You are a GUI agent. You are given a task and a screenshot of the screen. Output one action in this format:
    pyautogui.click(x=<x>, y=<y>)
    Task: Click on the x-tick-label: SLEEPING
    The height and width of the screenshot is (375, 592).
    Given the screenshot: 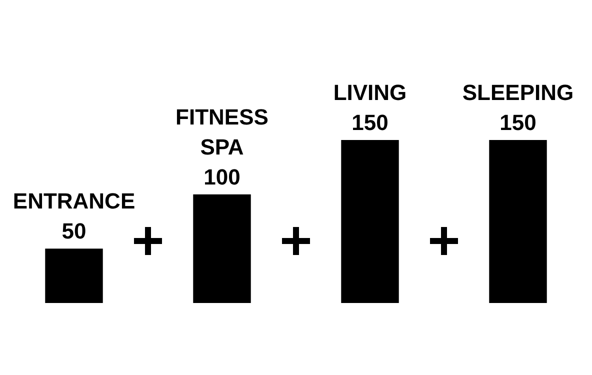 What is the action you would take?
    pyautogui.click(x=518, y=92)
    